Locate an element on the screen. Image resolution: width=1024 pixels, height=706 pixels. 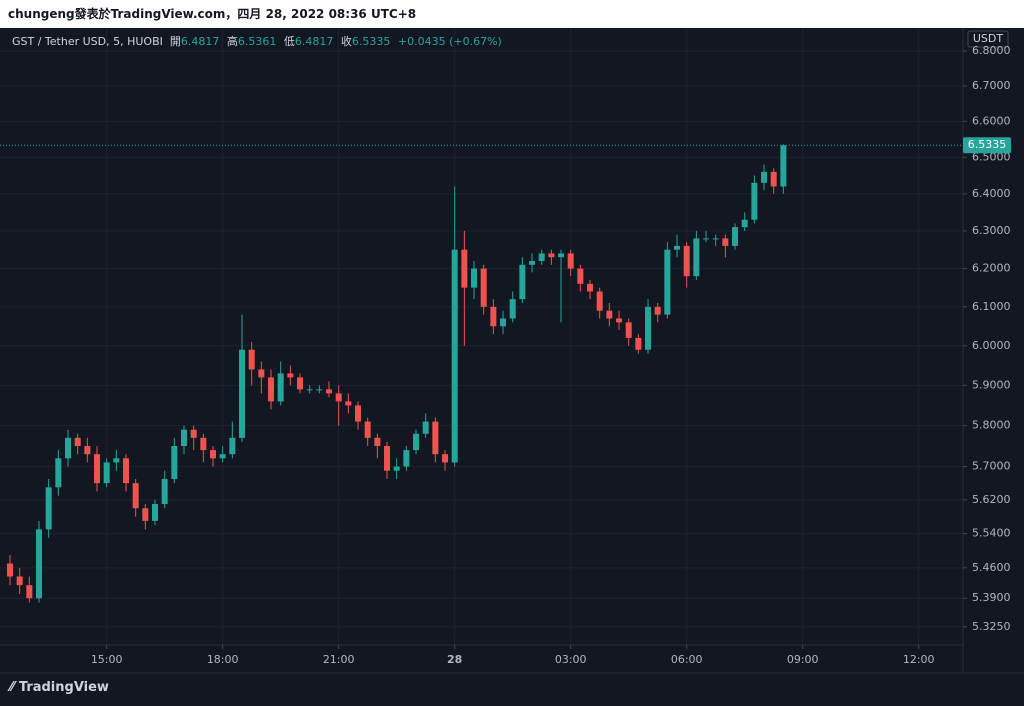
y-tick-label: 6.1000 is located at coordinates (991, 306).